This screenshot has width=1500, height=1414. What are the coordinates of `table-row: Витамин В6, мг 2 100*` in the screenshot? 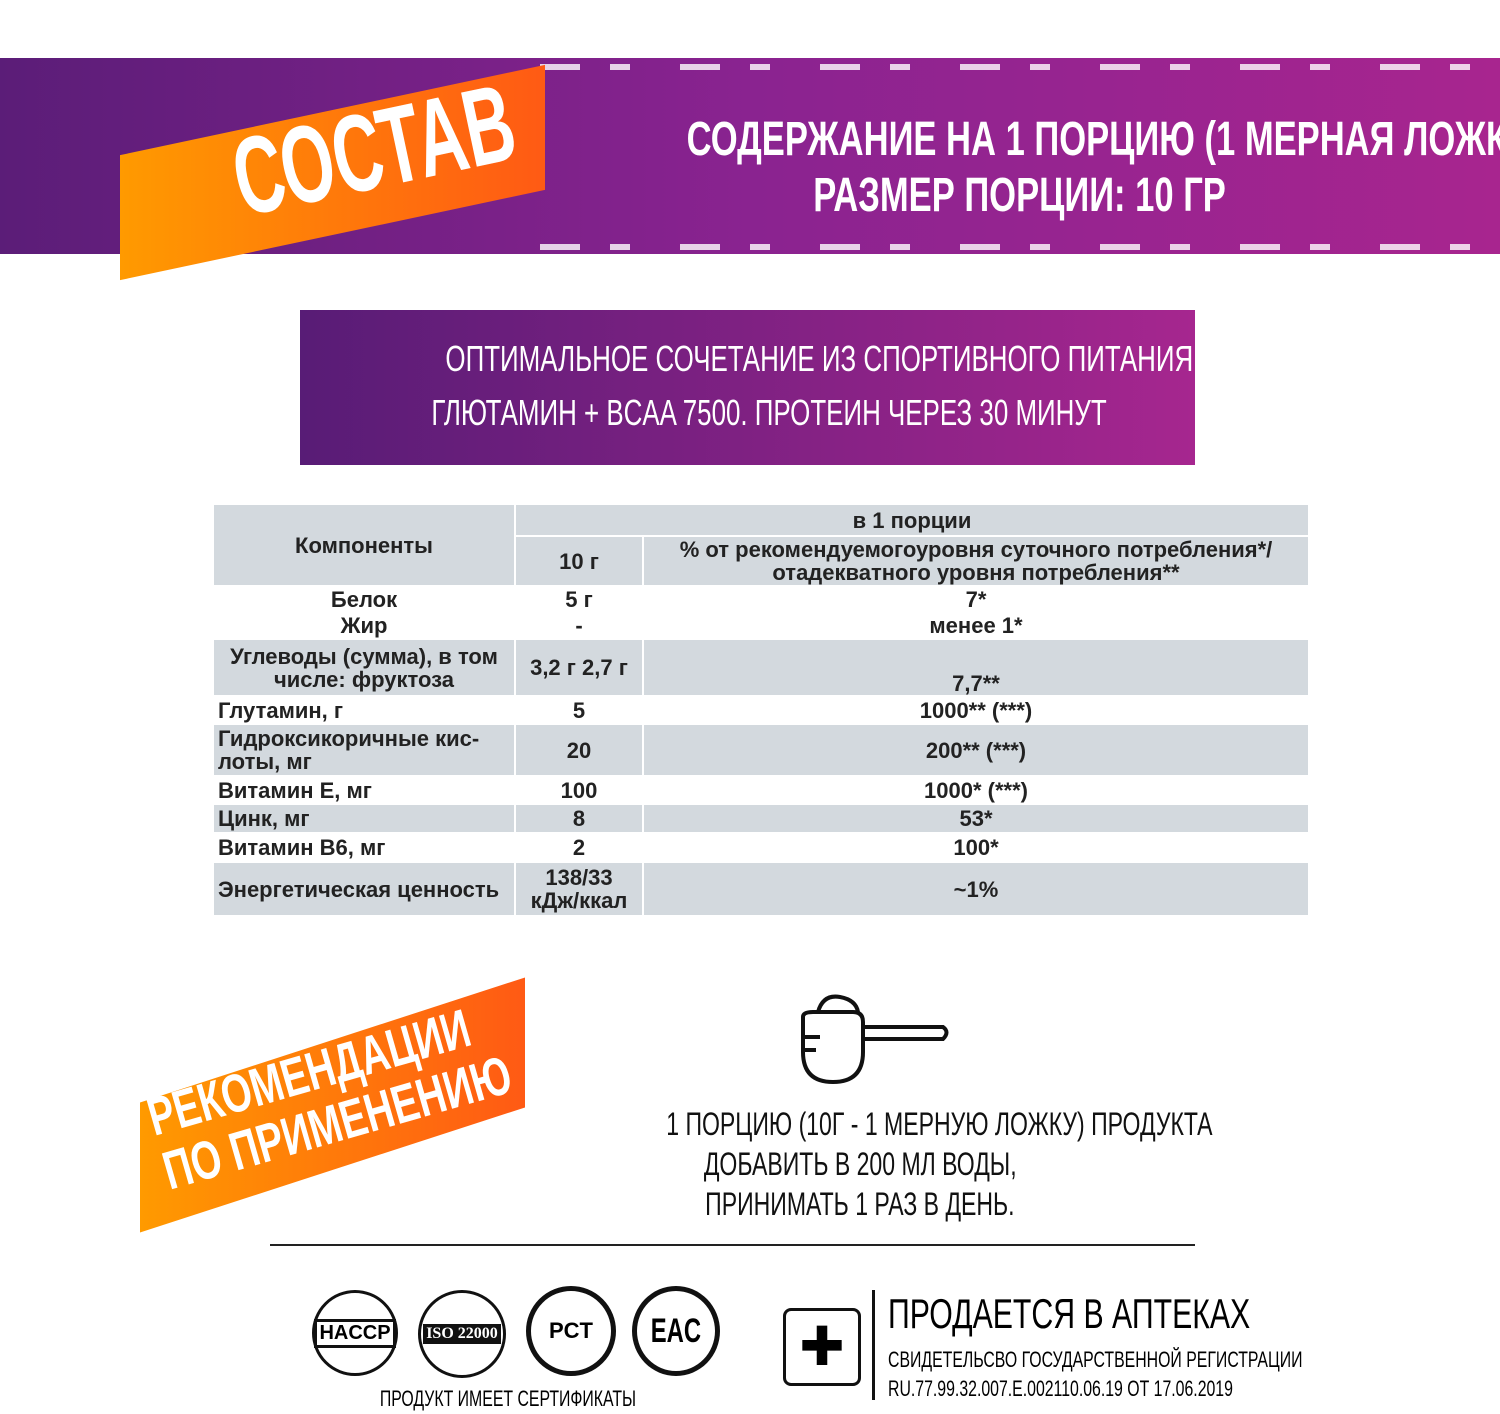 It's located at (761, 847).